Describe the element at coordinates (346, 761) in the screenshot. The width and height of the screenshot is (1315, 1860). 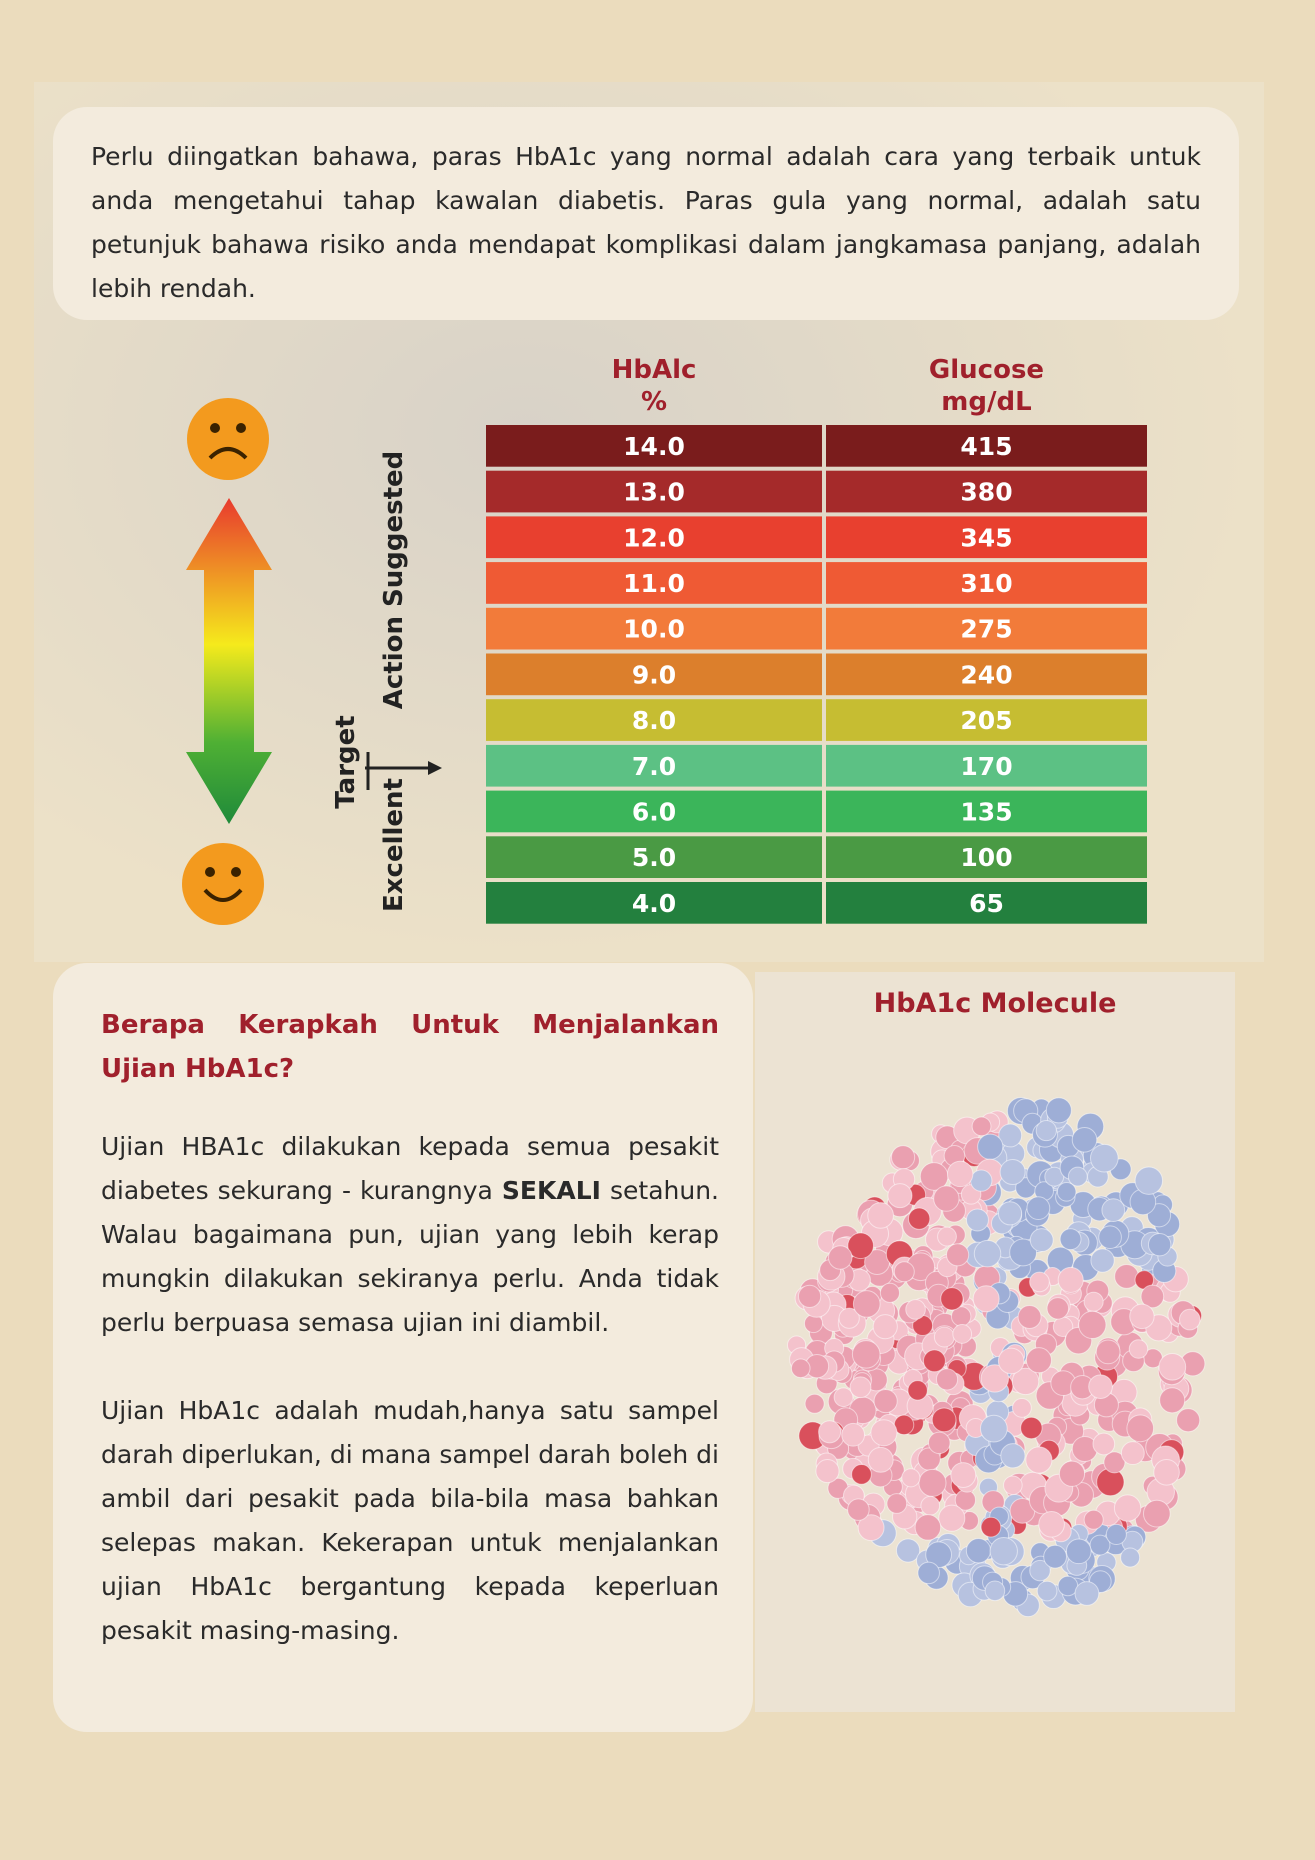
I see `target-label: Target` at that location.